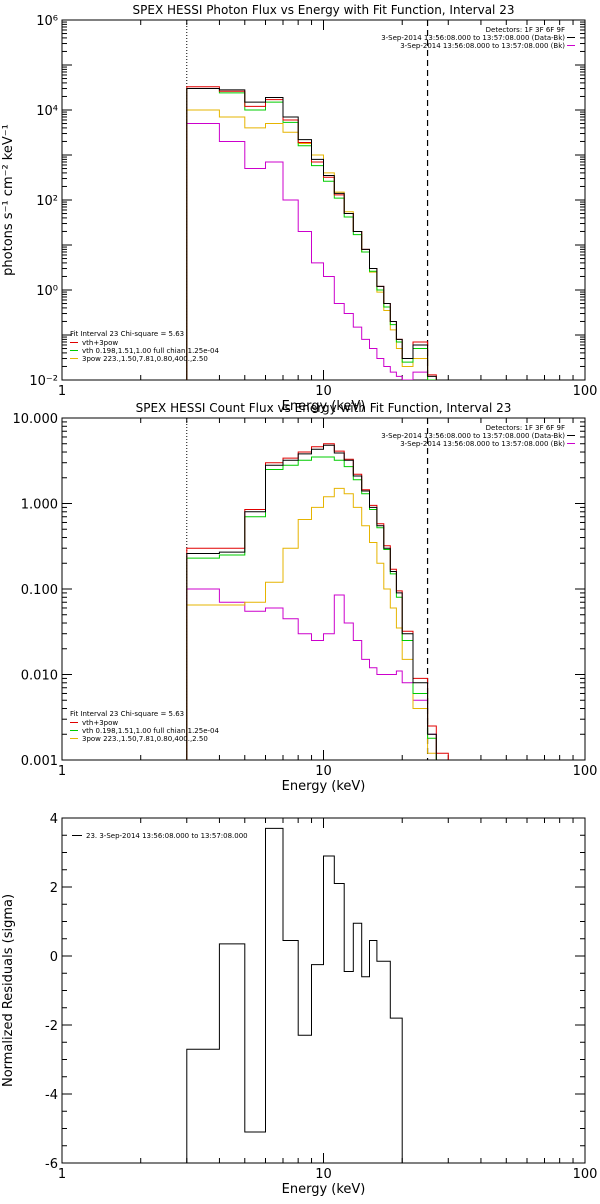 Image resolution: width=600 pixels, height=1204 pixels. What do you see at coordinates (51, 1026) in the screenshot?
I see `y-tick-label: -2` at bounding box center [51, 1026].